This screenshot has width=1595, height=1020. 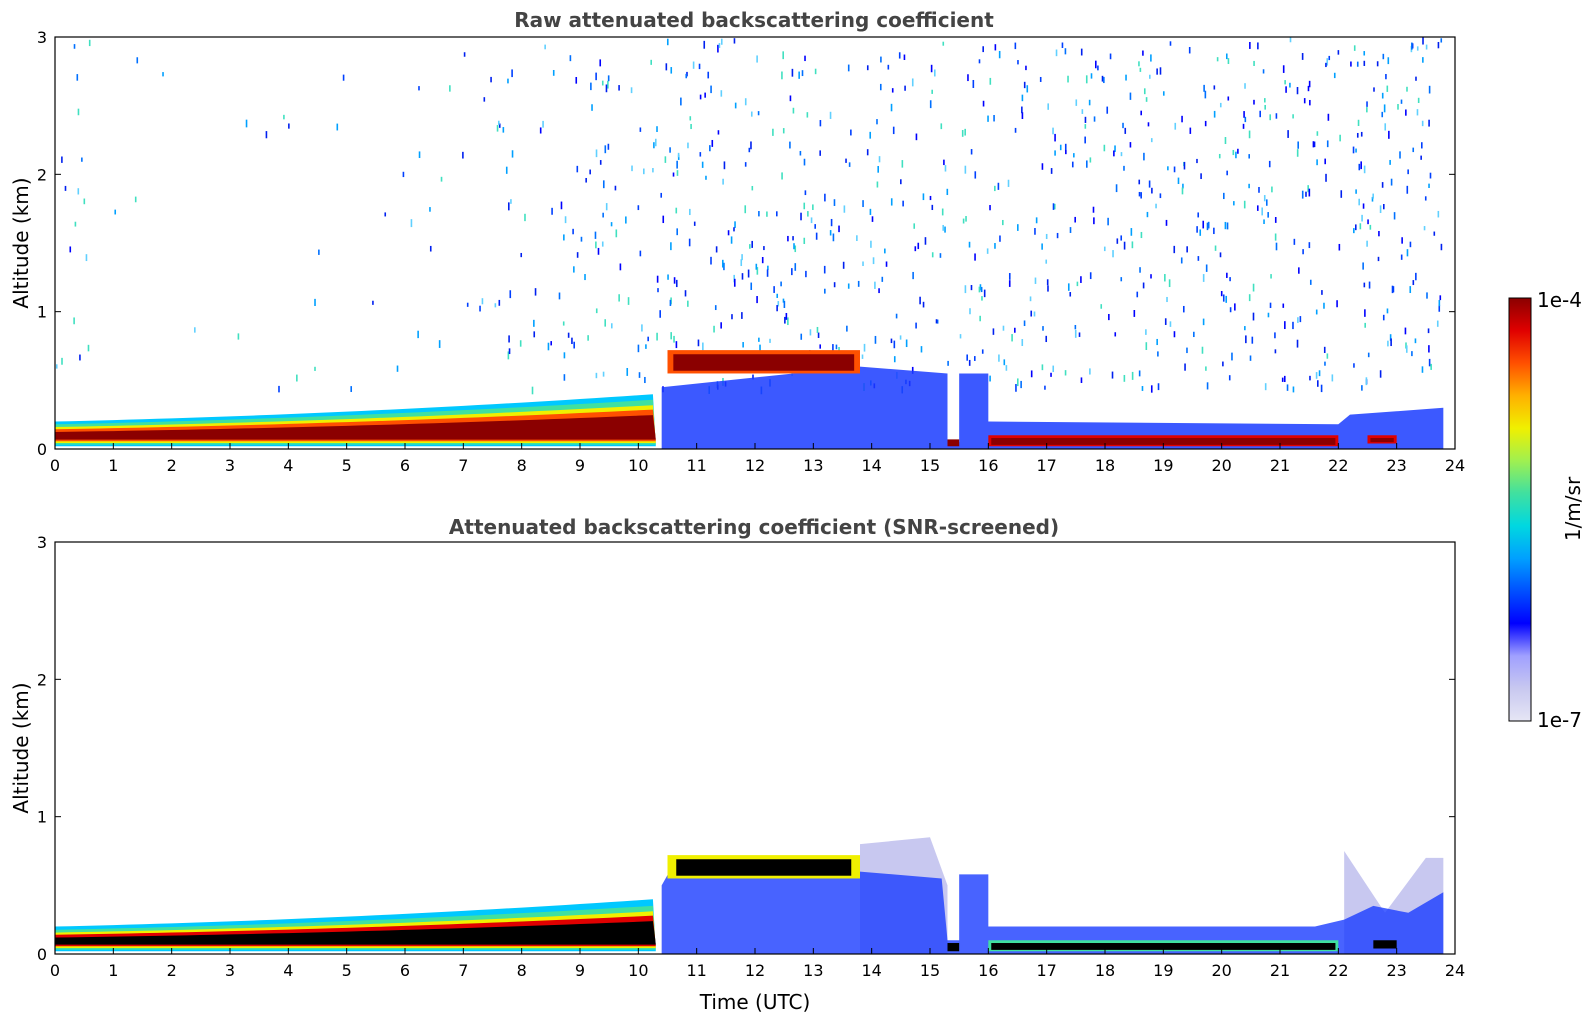 What do you see at coordinates (1338, 465) in the screenshot?
I see `x-tick-label: 22` at bounding box center [1338, 465].